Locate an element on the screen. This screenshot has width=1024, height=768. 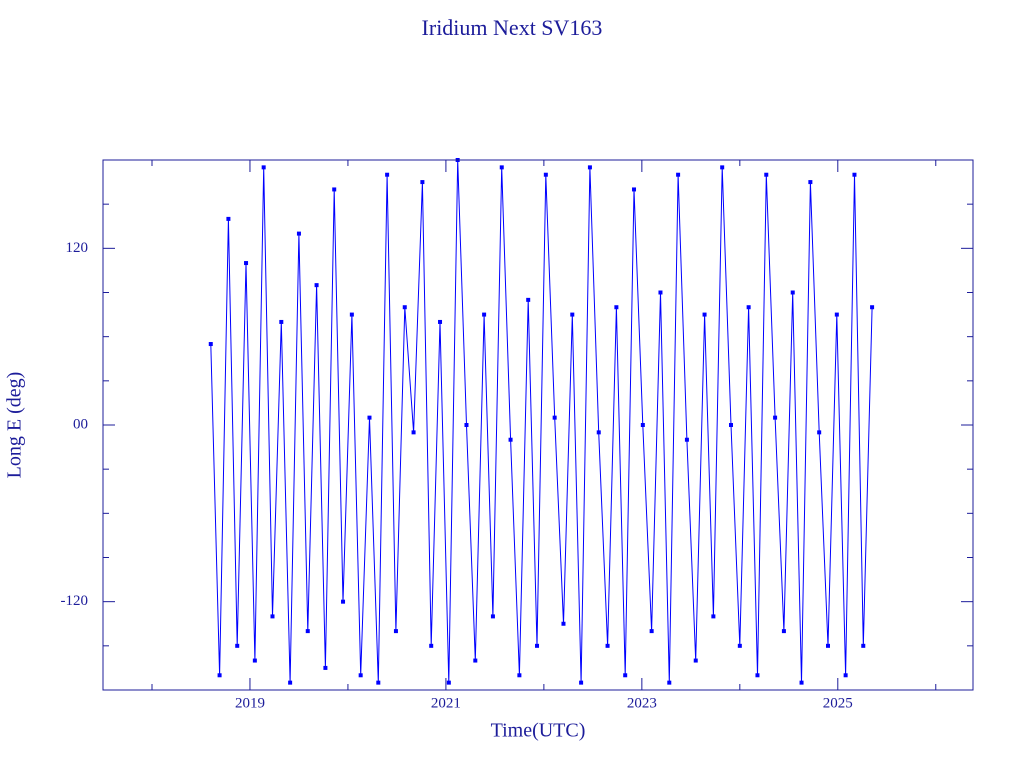
x-tick-label: 2021 is located at coordinates (446, 703).